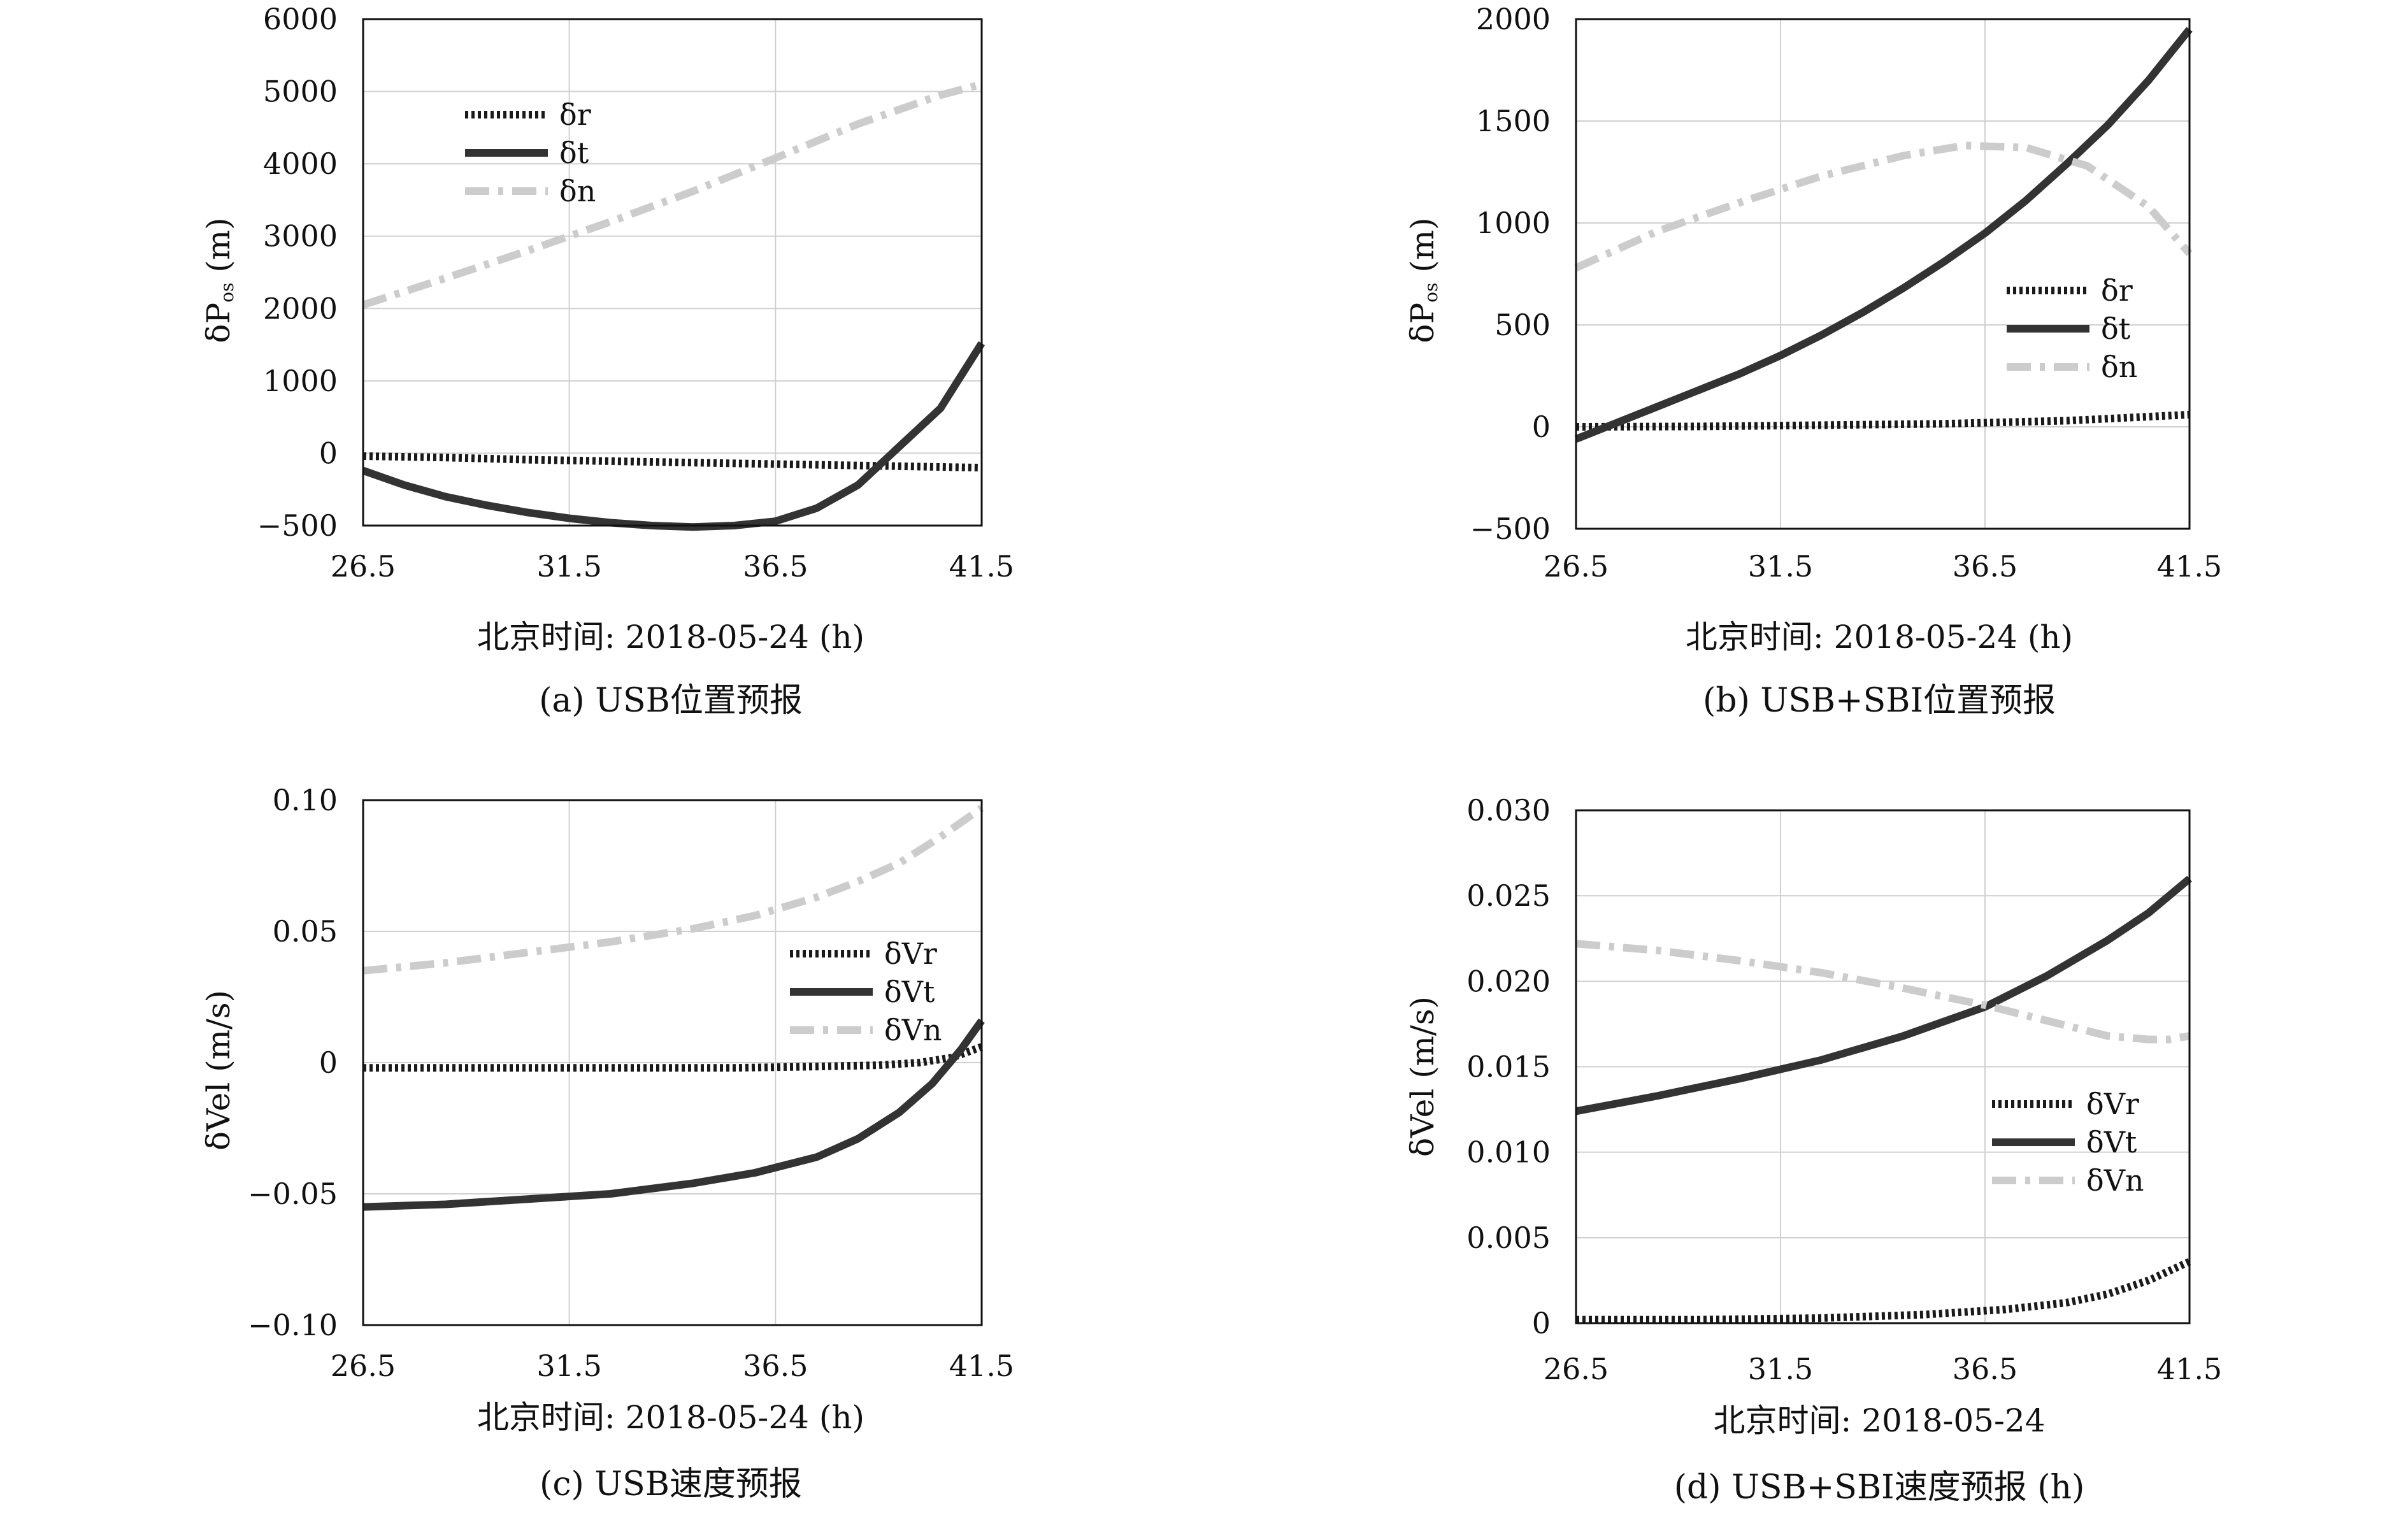 The height and width of the screenshot is (1520, 2408). I want to click on y-tick-label: 6000, so click(300, 19).